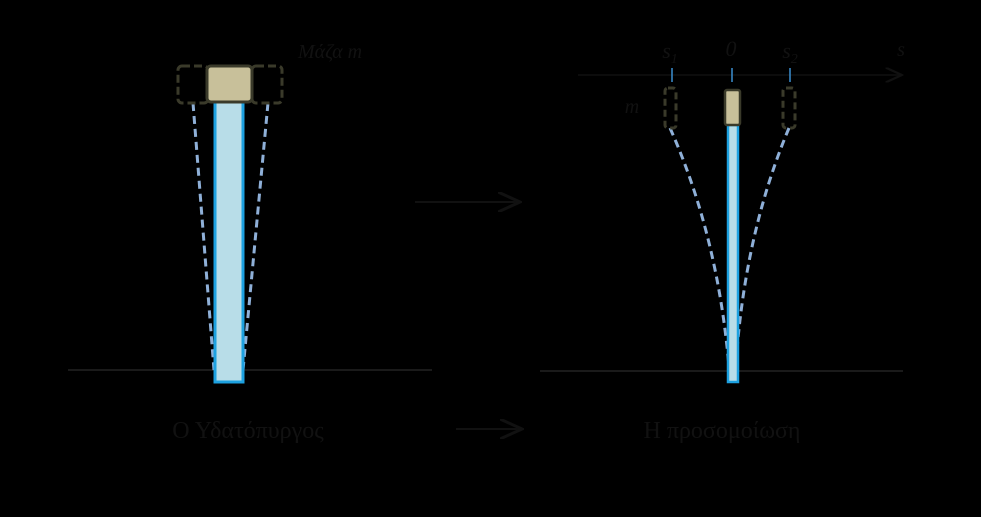 The height and width of the screenshot is (517, 981). I want to click on mass-label: Μάζα m, so click(329, 52).